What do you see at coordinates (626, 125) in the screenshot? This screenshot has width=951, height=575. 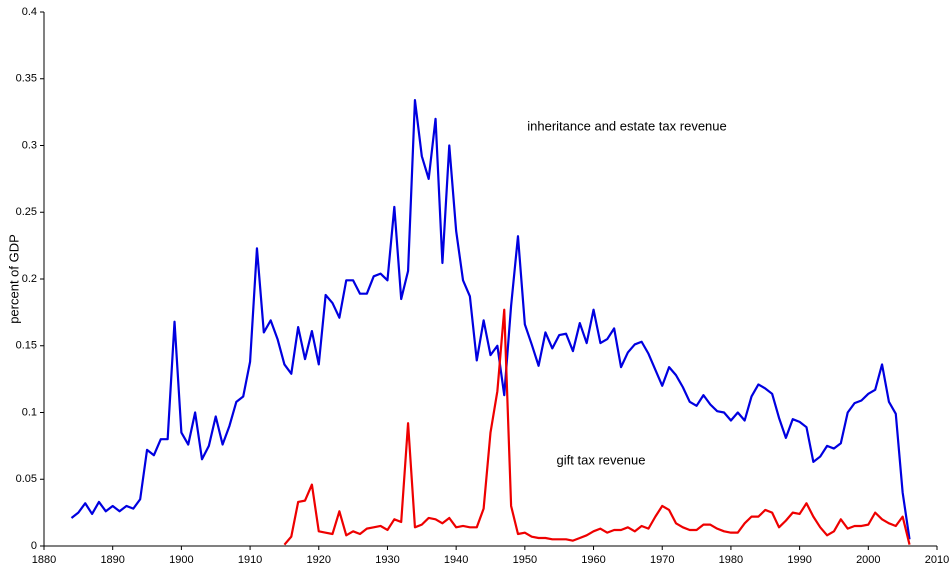 I see `series-label: inheritance and estate tax revenue` at bounding box center [626, 125].